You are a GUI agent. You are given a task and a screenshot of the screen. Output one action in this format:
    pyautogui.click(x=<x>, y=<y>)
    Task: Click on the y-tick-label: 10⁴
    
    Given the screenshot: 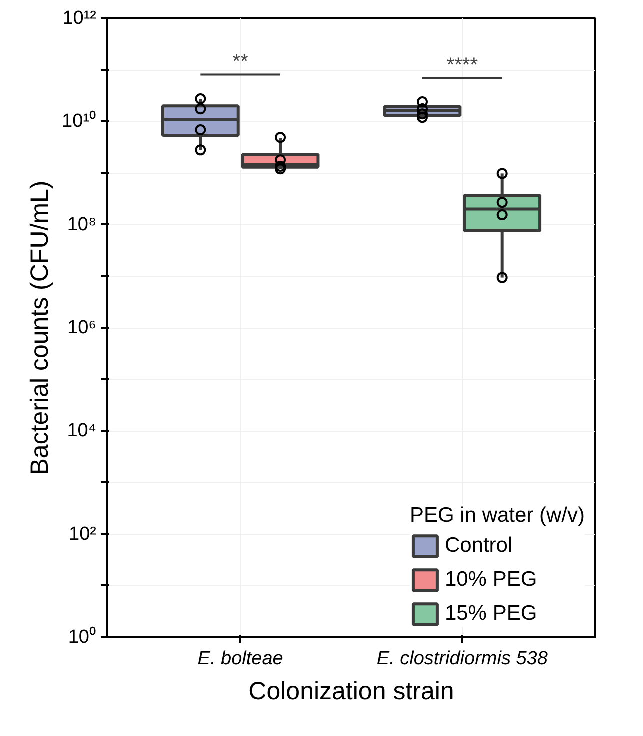 What is the action you would take?
    pyautogui.click(x=82, y=431)
    